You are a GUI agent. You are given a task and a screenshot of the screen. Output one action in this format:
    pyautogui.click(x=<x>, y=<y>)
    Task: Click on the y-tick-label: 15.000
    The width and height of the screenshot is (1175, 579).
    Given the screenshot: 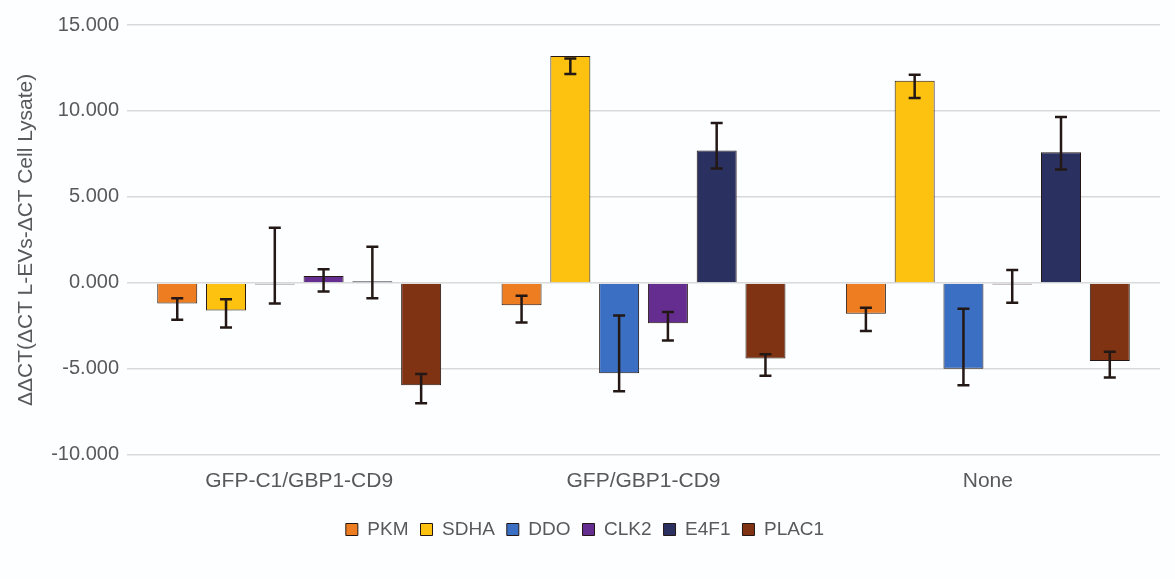 What is the action you would take?
    pyautogui.click(x=88, y=23)
    